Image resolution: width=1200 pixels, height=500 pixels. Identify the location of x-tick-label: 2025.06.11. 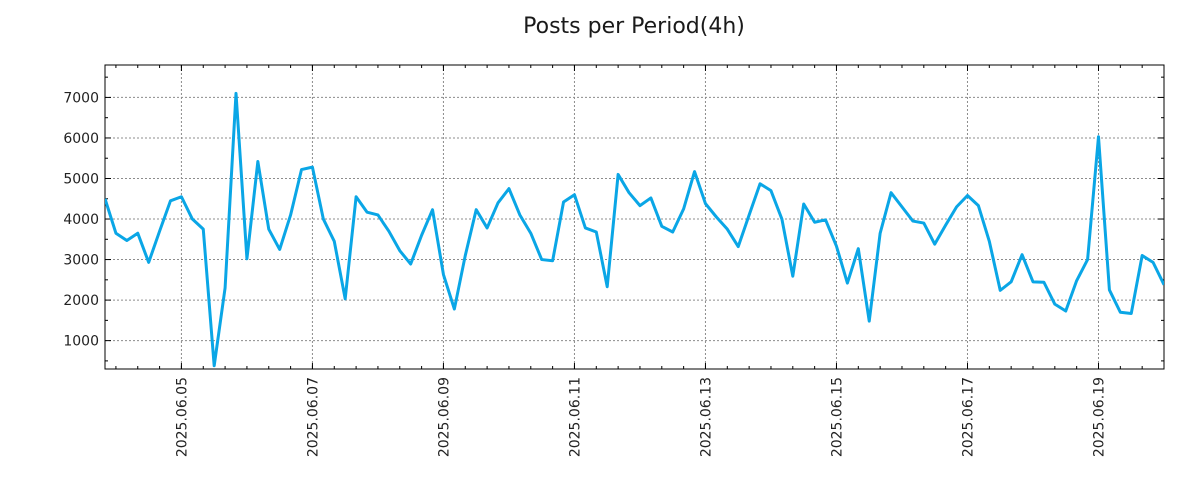
(575, 417).